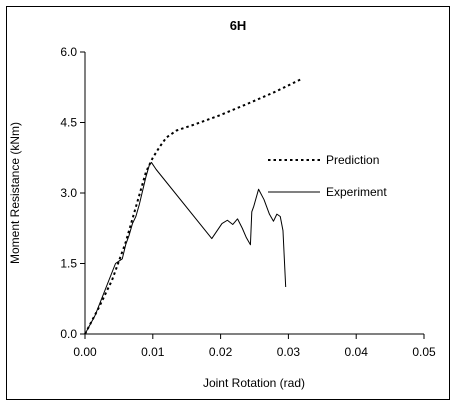  I want to click on x-tick-label: 0.03, so click(289, 352).